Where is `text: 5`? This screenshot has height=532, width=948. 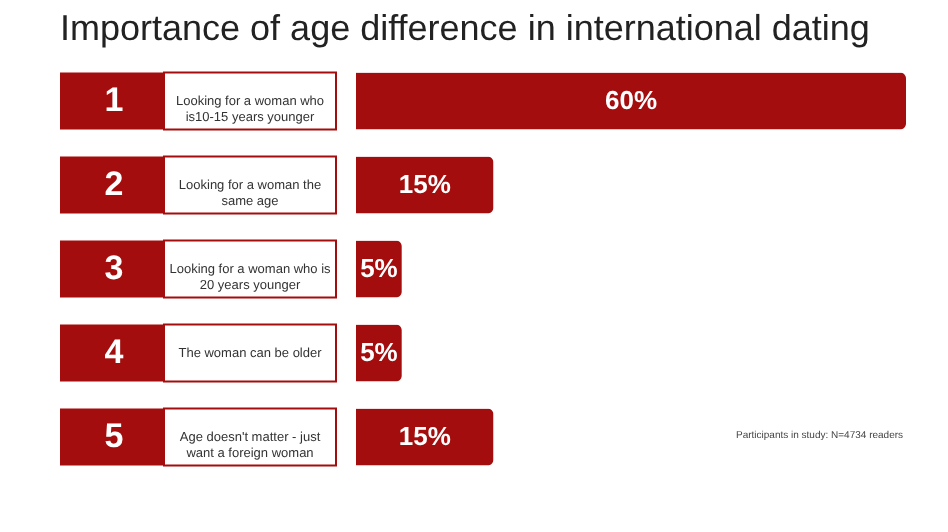
text: 5 is located at coordinates (114, 436).